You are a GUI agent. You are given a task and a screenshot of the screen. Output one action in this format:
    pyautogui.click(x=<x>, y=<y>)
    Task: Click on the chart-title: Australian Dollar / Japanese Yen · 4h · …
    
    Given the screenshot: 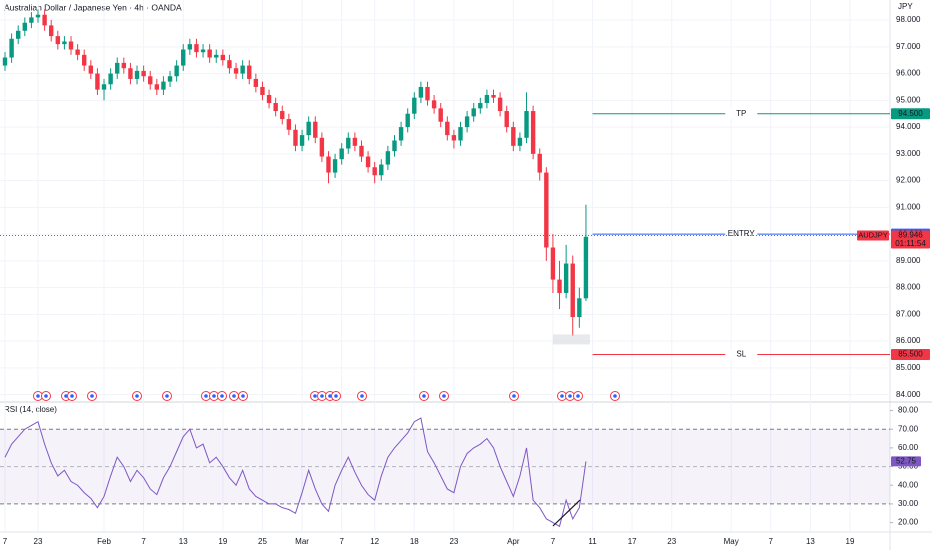 What is the action you would take?
    pyautogui.click(x=93, y=7)
    